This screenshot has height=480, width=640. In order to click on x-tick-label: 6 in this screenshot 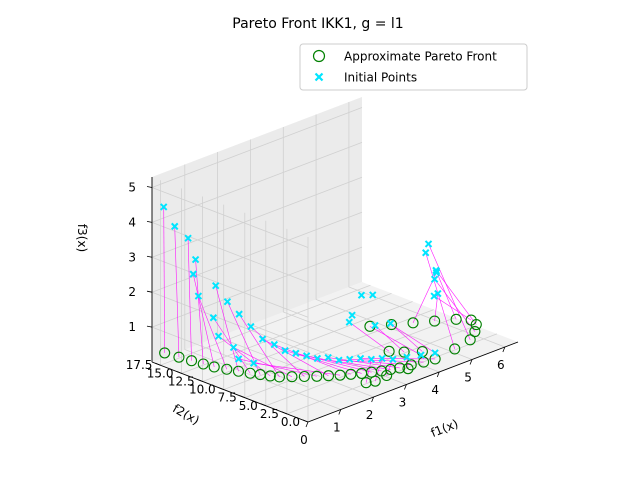, I will do `click(501, 365)`.